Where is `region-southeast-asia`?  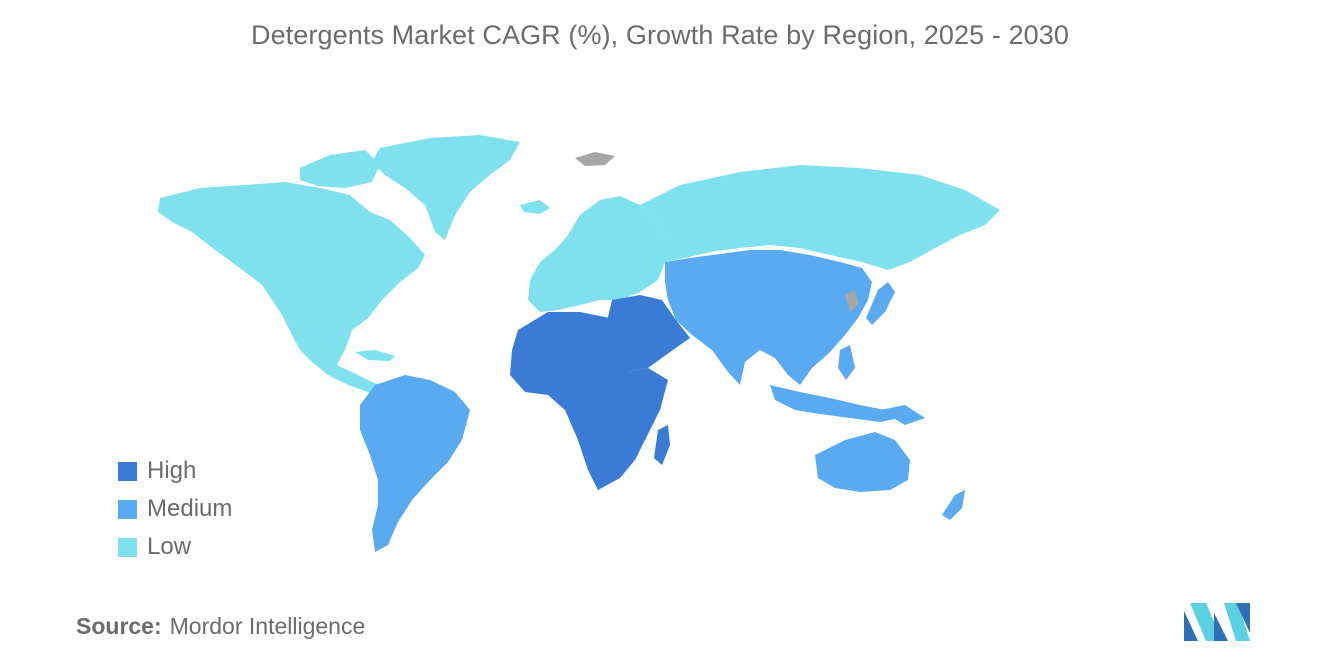
region-southeast-asia is located at coordinates (835, 403).